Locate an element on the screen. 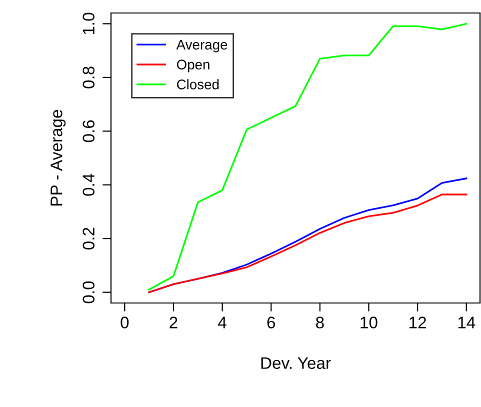  y-tick-label: 0.2 is located at coordinates (88, 239).